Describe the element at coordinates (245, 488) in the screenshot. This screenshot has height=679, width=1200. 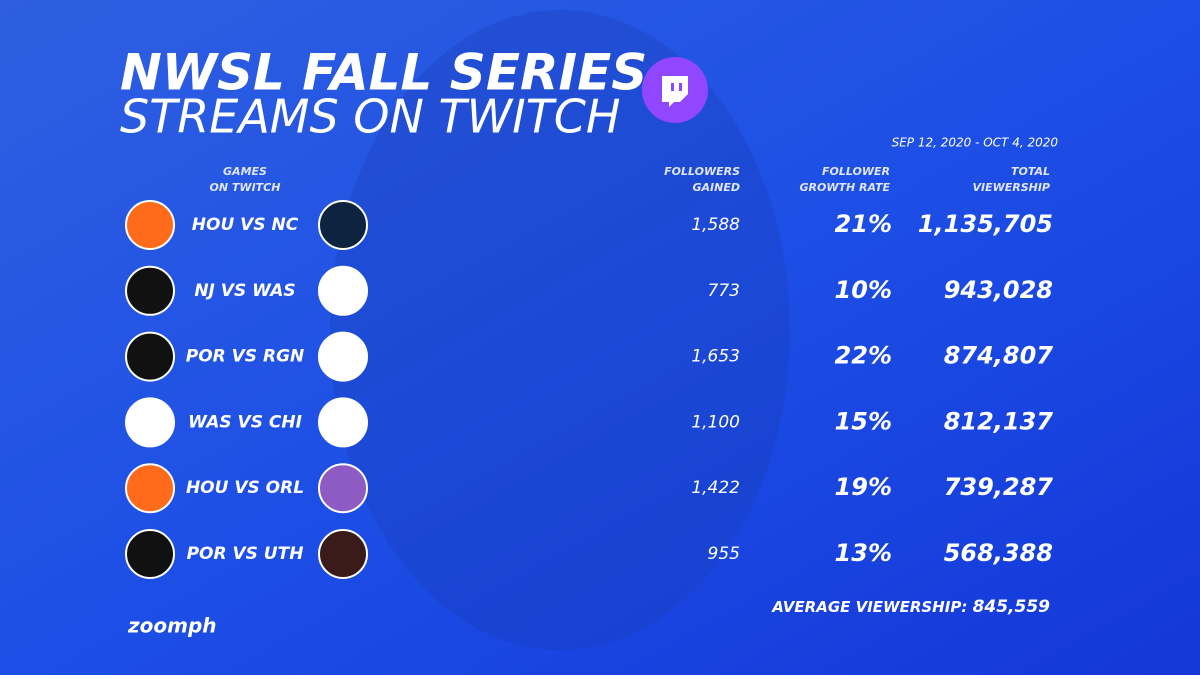
I see `match: HOU VS ORL` at that location.